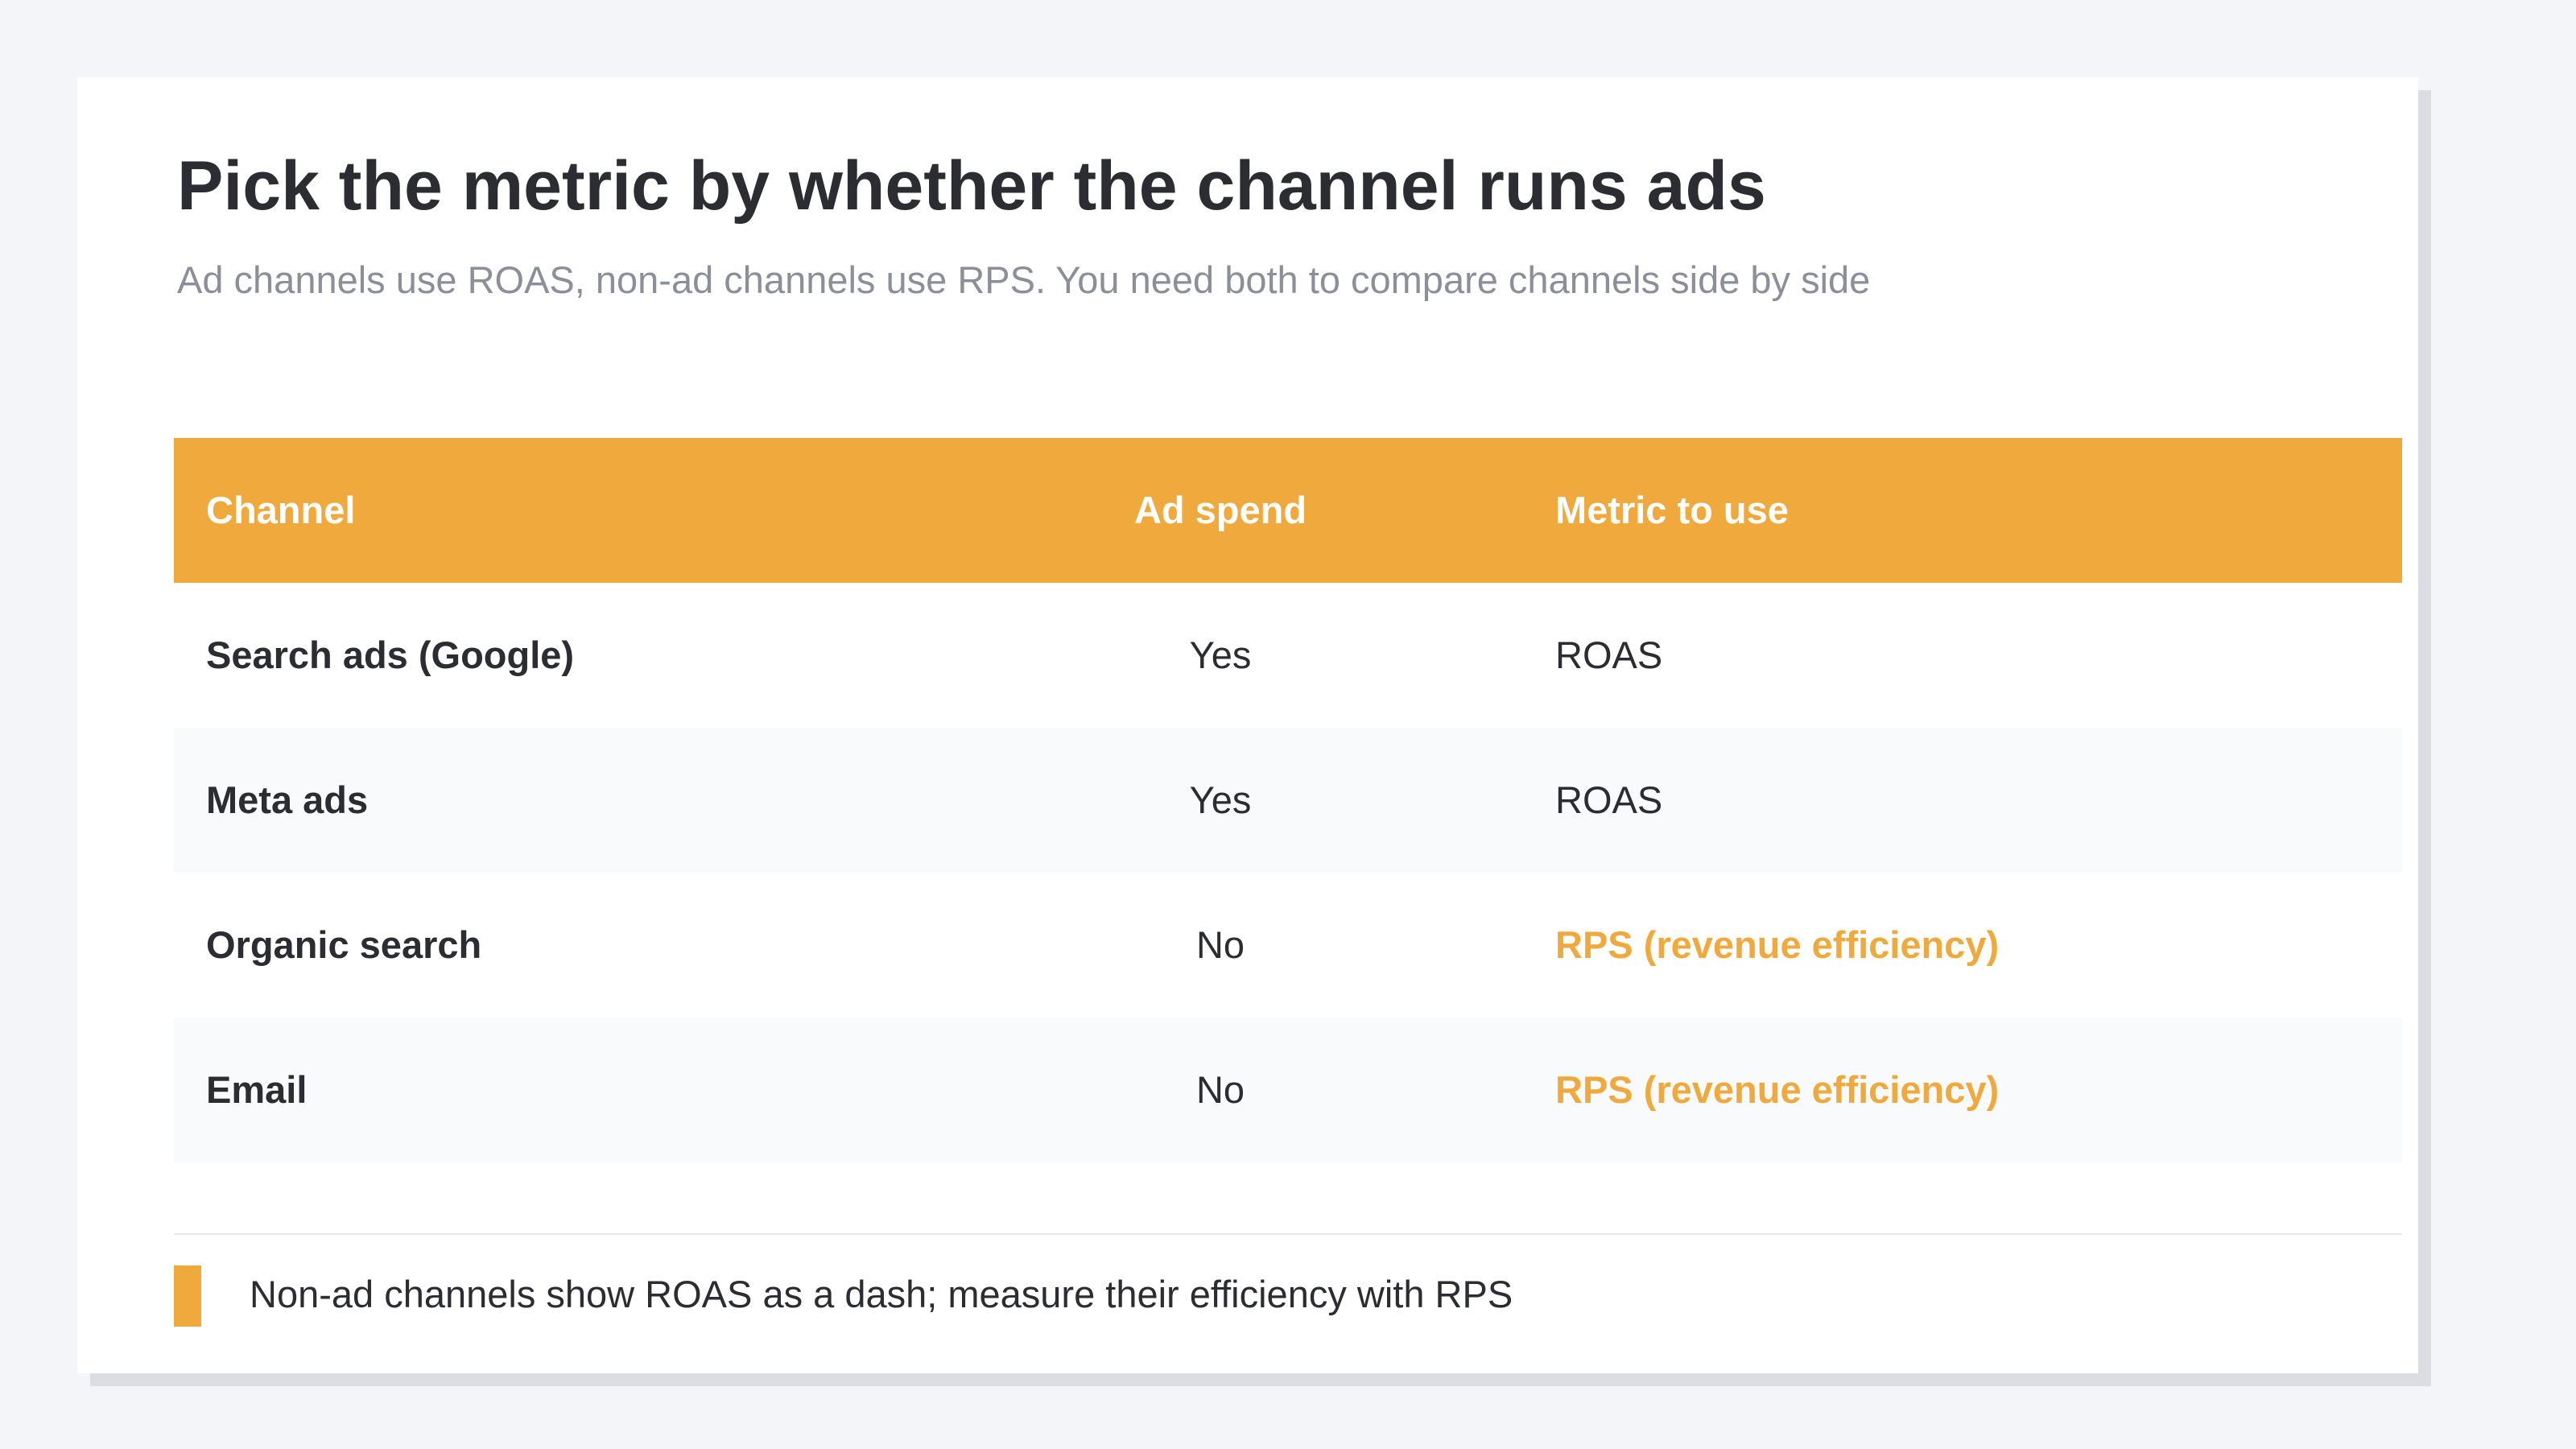 This screenshot has height=1449, width=2576. I want to click on table-row: Email No RPS (revenue efficiency), so click(1288, 1090).